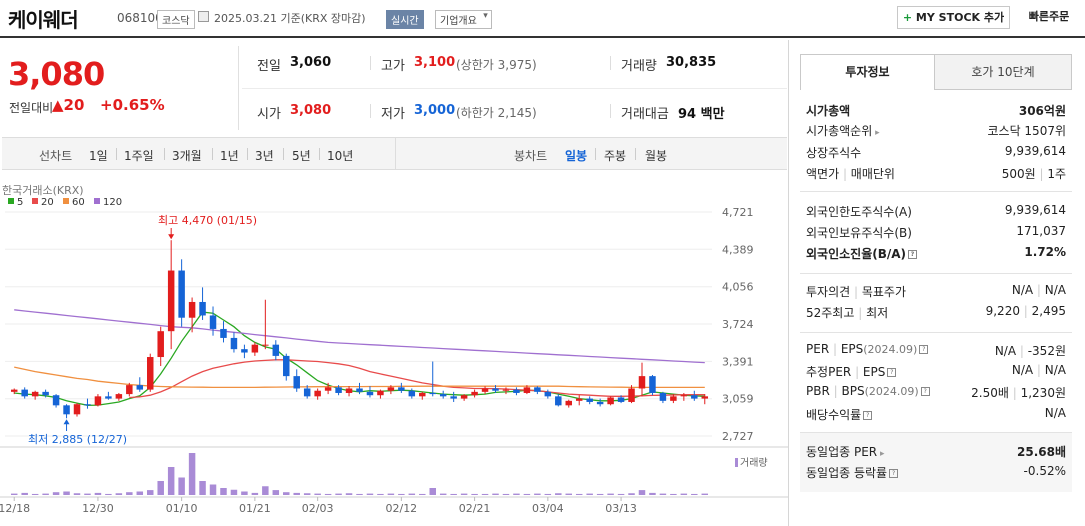  I want to click on period-1w: 1주일, so click(139, 156).